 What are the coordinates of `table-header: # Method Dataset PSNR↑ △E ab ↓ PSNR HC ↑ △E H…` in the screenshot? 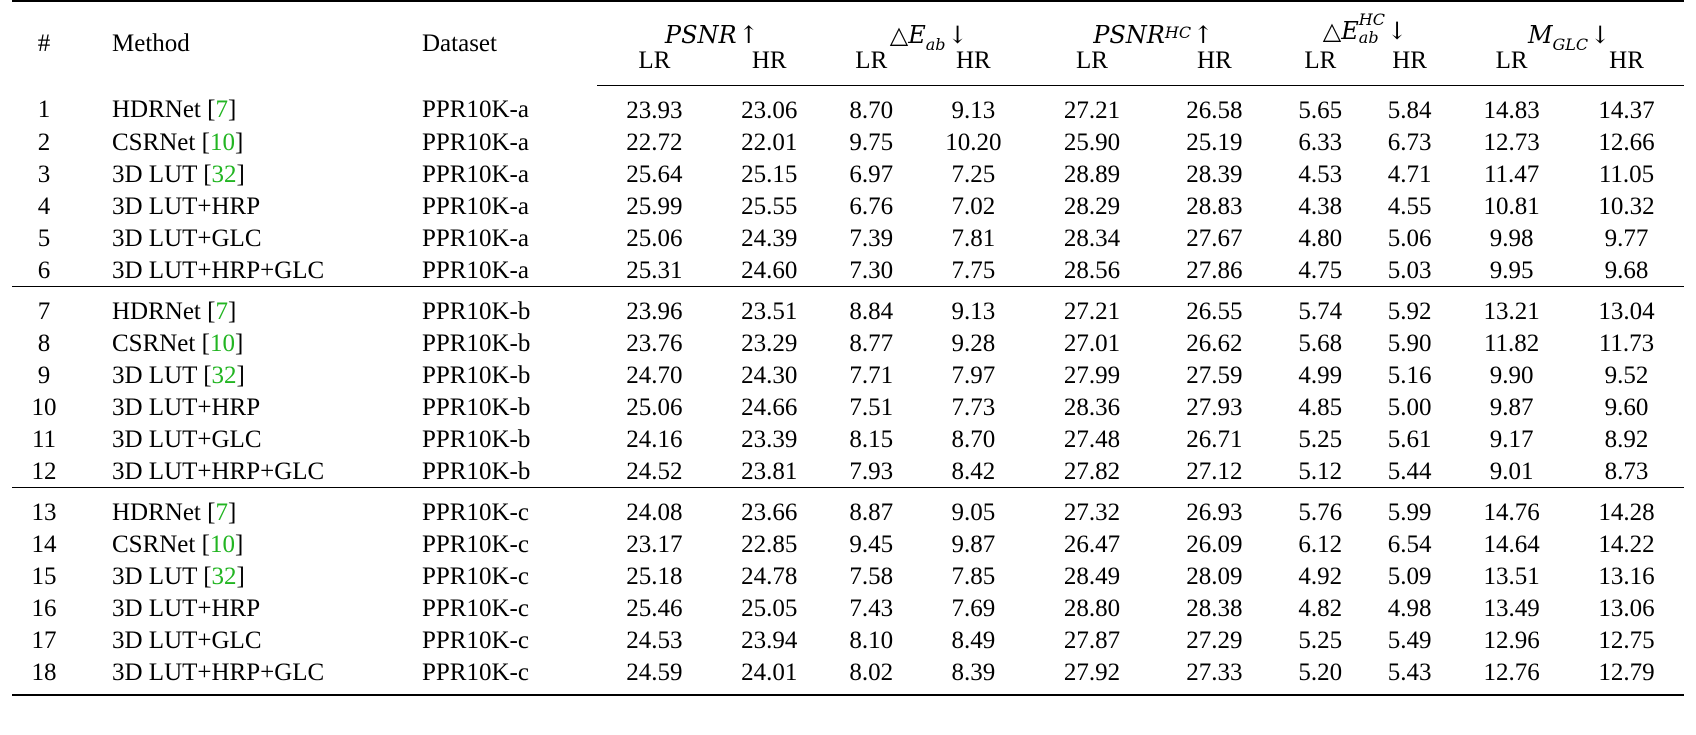 It's located at (848, 43).